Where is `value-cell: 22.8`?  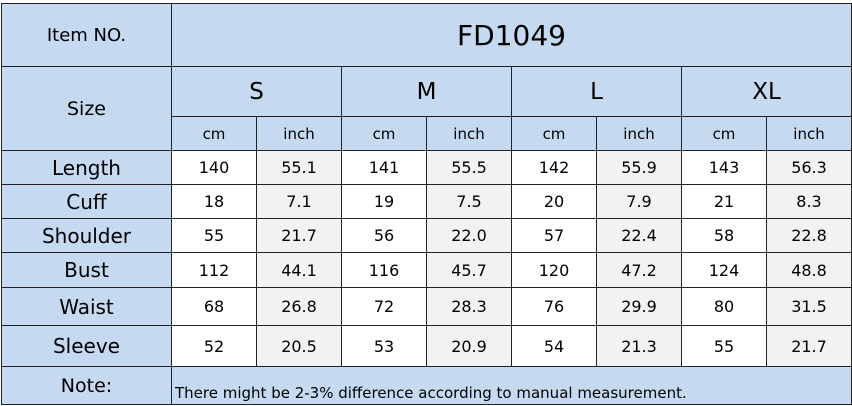 value-cell: 22.8 is located at coordinates (809, 235).